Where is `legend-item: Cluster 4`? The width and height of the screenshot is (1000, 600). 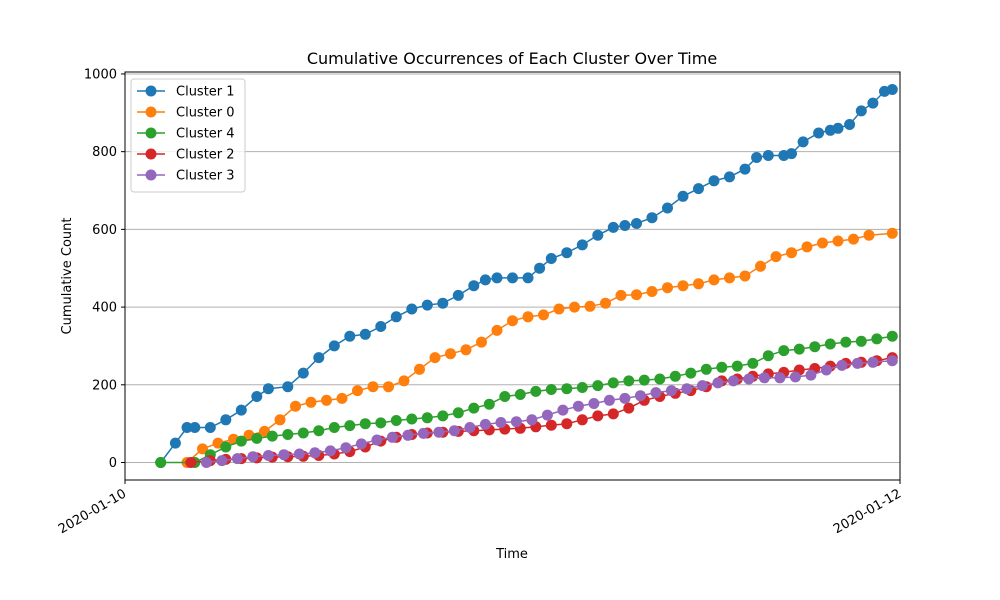 legend-item: Cluster 4 is located at coordinates (186, 134).